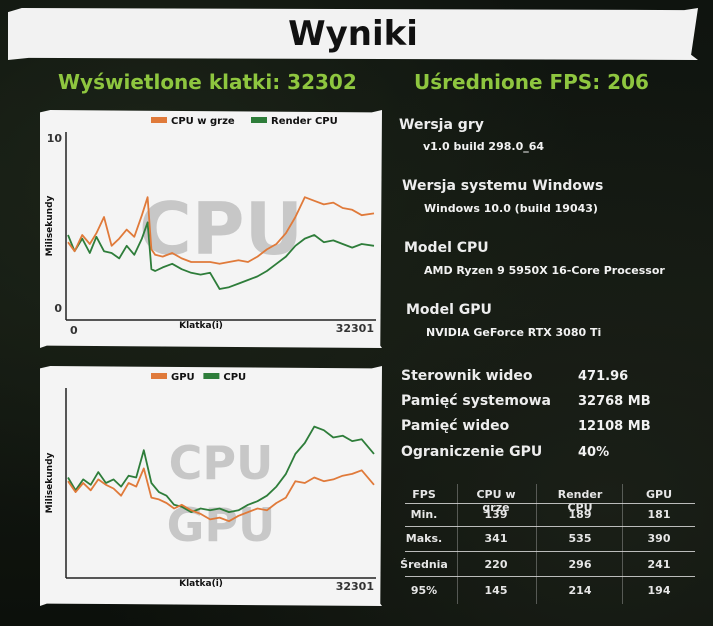 The image size is (713, 626). What do you see at coordinates (476, 401) in the screenshot?
I see `system-memory-label: Pamięć systemowa` at bounding box center [476, 401].